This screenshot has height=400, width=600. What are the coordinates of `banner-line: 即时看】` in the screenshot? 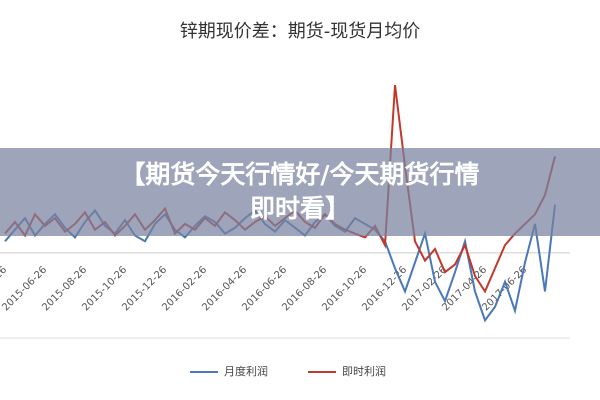 It's located at (299, 208).